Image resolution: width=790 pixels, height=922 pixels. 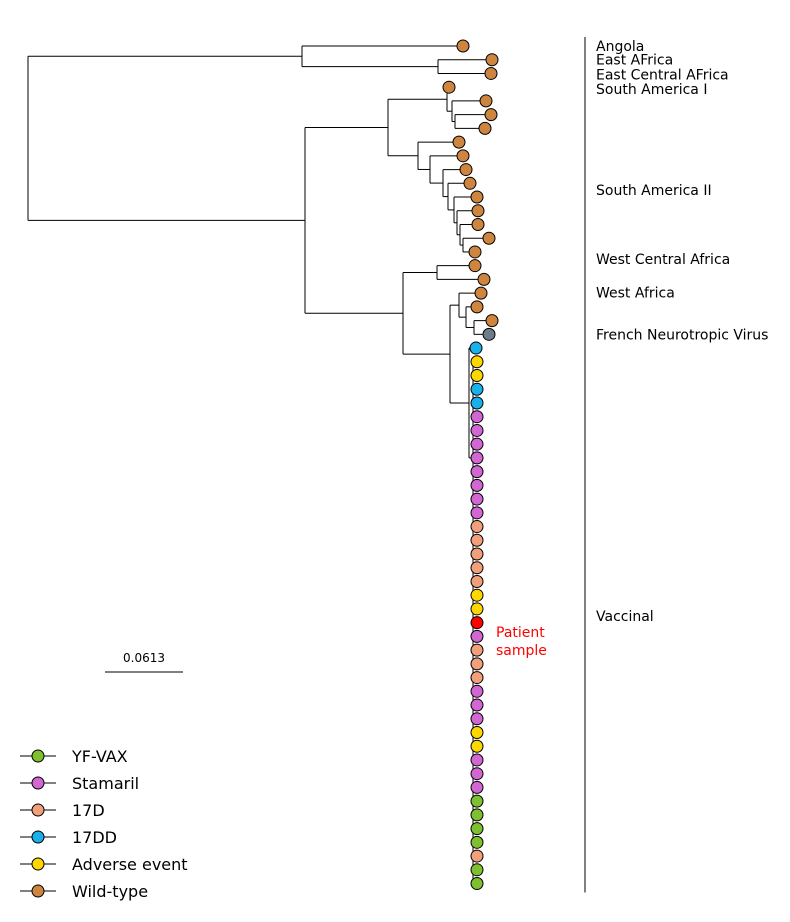 What do you see at coordinates (663, 260) in the screenshot?
I see `clade-label: West Central Africa` at bounding box center [663, 260].